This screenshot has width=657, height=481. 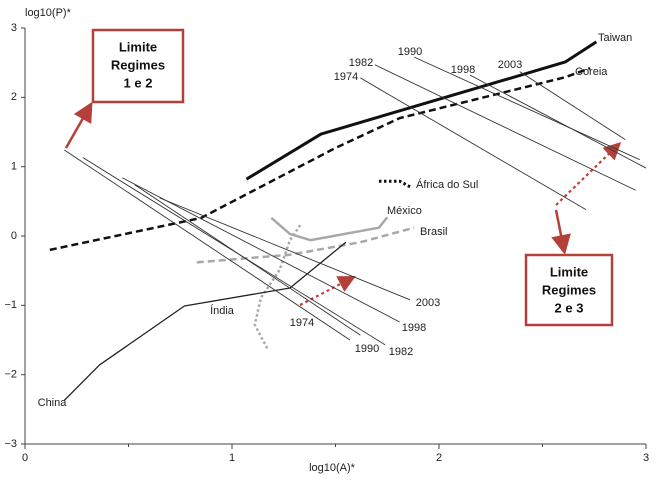 What do you see at coordinates (10, 444) in the screenshot?
I see `y-tick-label: −3` at bounding box center [10, 444].